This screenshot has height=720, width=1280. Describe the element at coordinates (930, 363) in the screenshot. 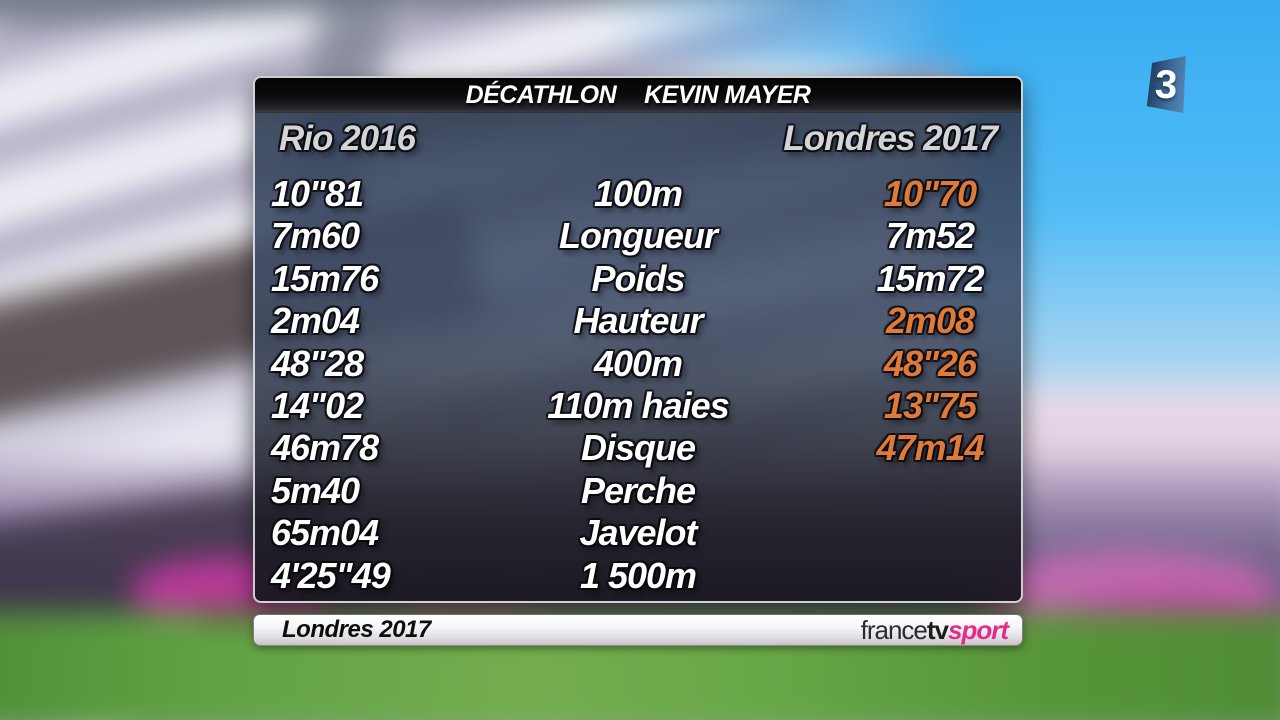

I see `londres-value: 48"26` at that location.